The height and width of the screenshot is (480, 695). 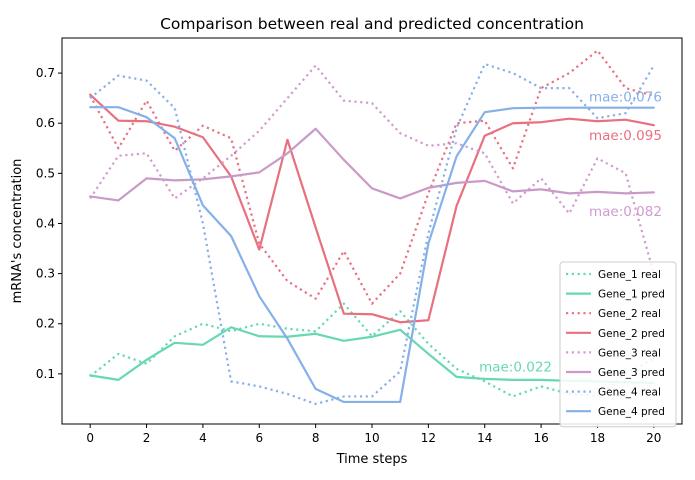 What do you see at coordinates (259, 438) in the screenshot?
I see `x-tick-label: 6` at bounding box center [259, 438].